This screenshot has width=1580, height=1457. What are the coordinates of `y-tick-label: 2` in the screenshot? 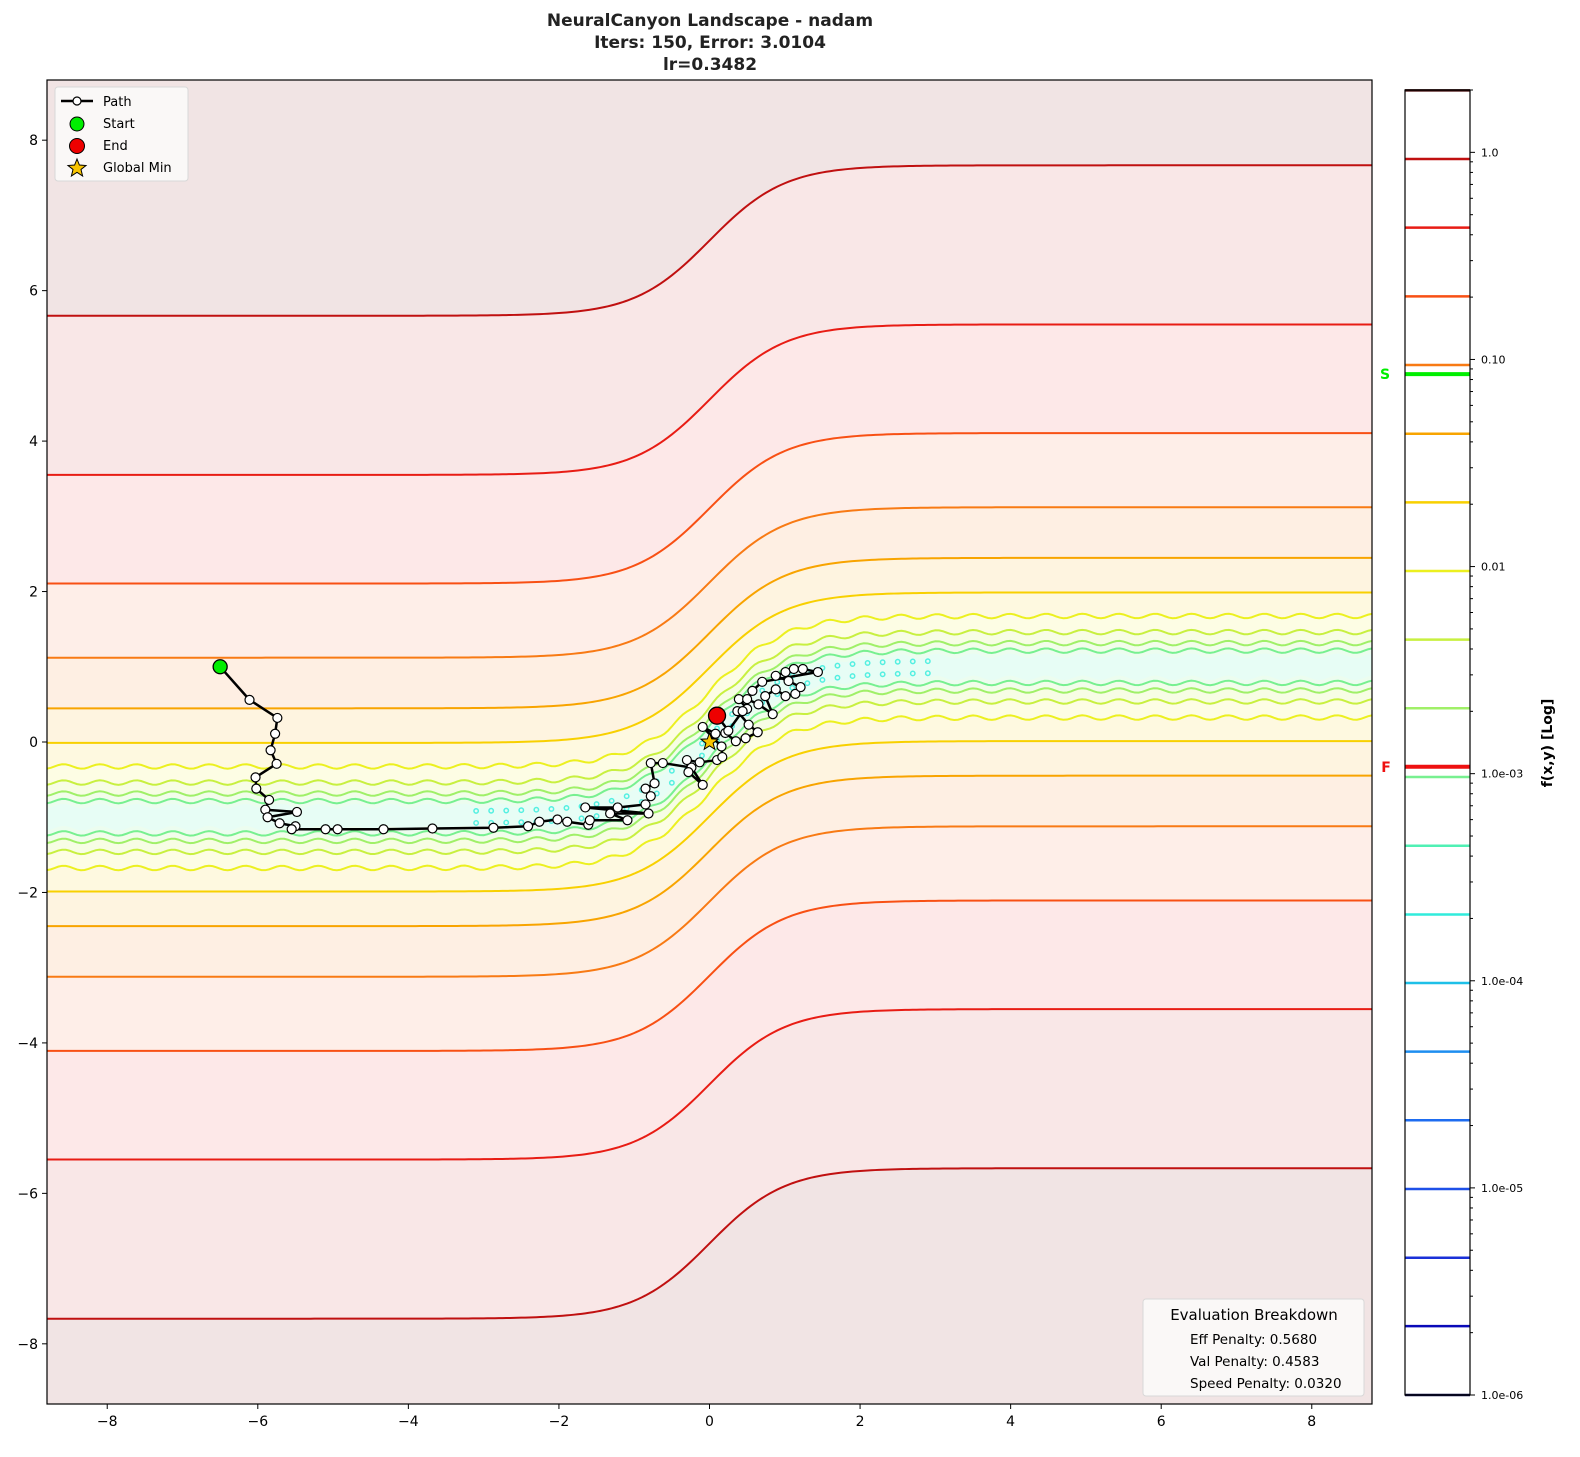 It's located at (33, 593).